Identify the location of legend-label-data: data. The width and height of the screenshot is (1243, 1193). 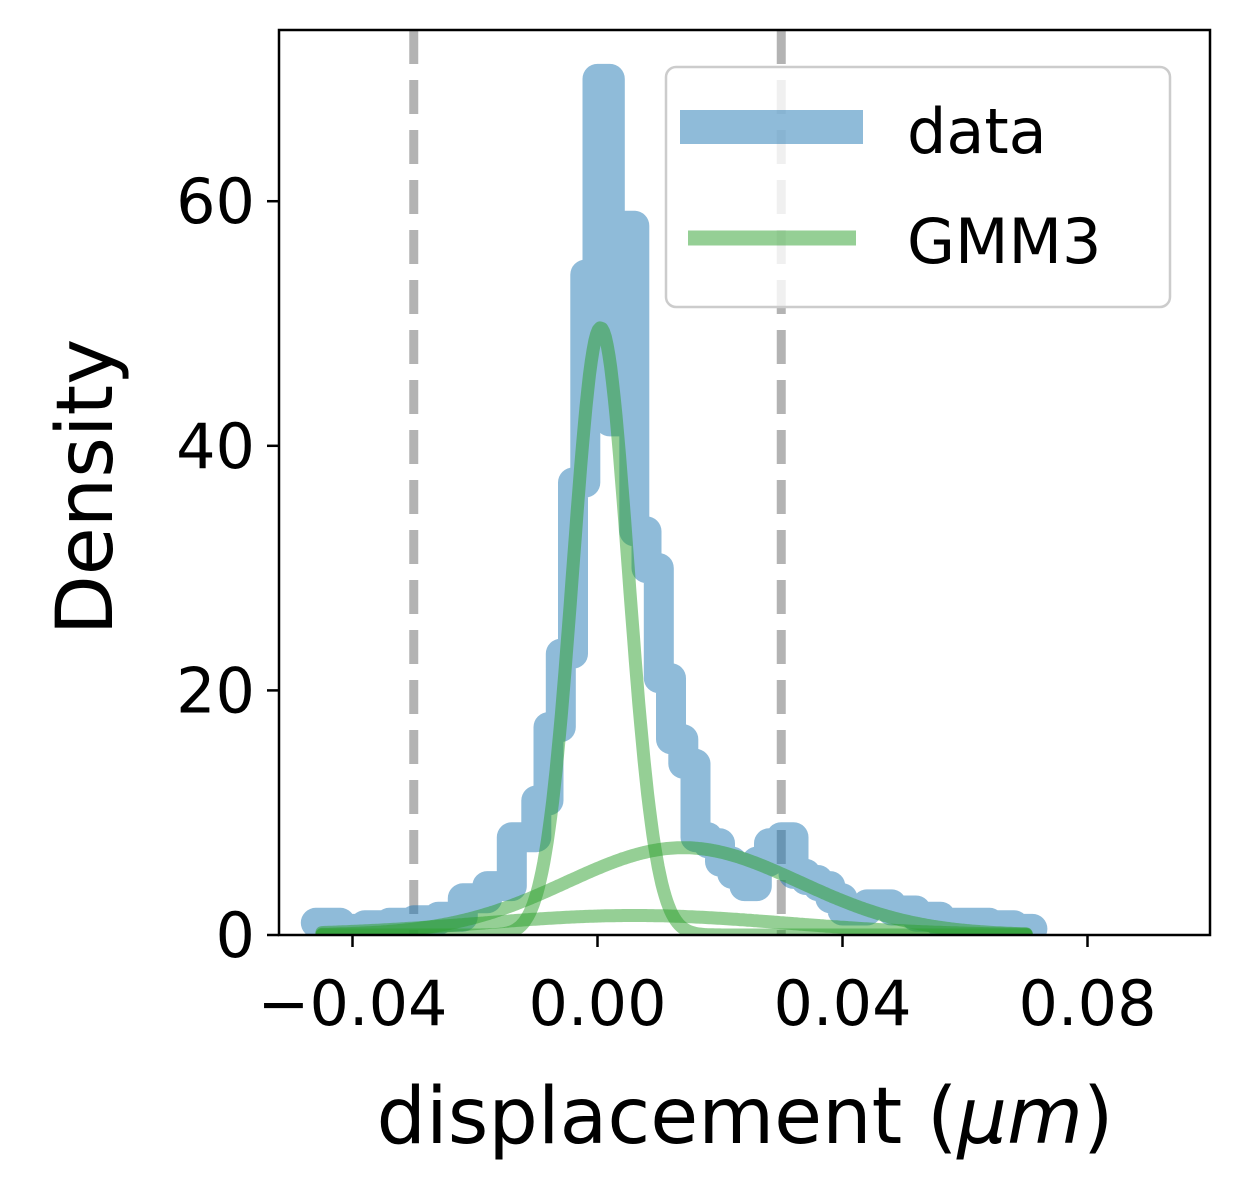
(977, 131).